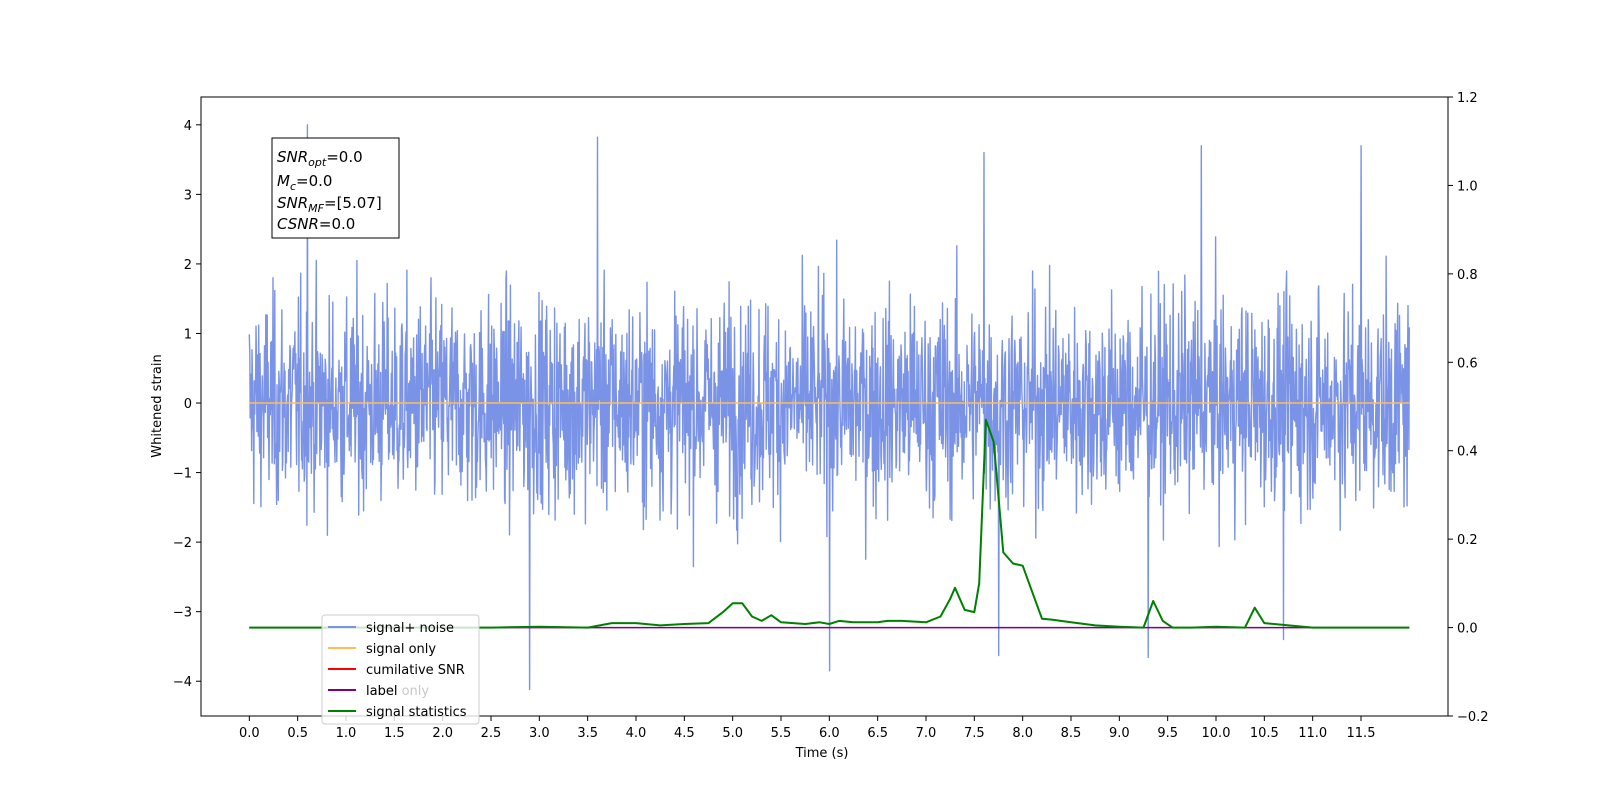  What do you see at coordinates (304, 182) in the screenshot?
I see `info-chirp-mass: Mc=0.0` at bounding box center [304, 182].